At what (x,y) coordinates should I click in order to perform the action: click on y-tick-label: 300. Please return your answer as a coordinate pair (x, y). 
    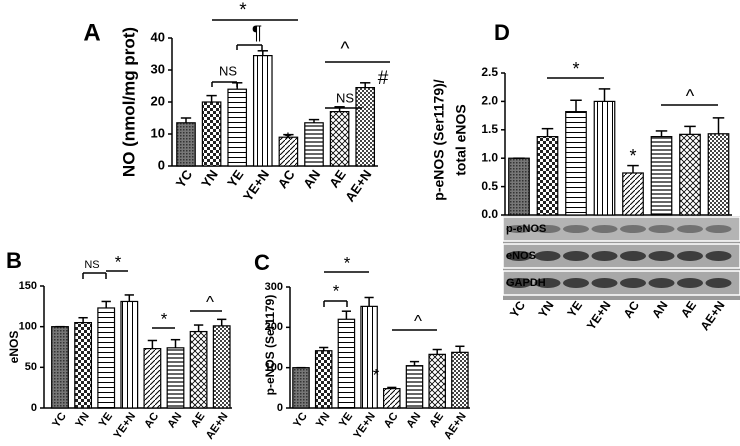
    Looking at the image, I should click on (274, 287).